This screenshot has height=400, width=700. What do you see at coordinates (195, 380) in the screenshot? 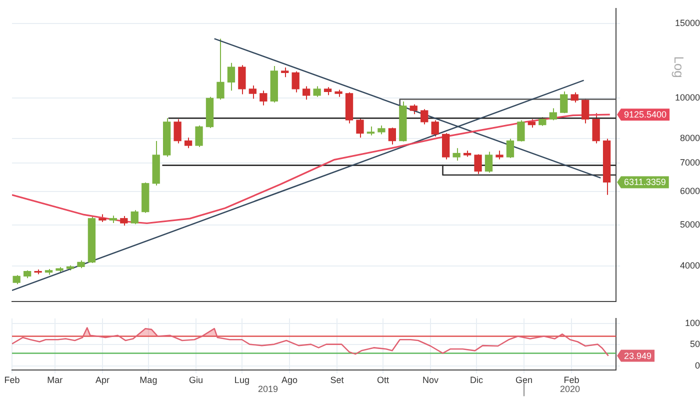
I see `x-tick-label: Giu` at bounding box center [195, 380].